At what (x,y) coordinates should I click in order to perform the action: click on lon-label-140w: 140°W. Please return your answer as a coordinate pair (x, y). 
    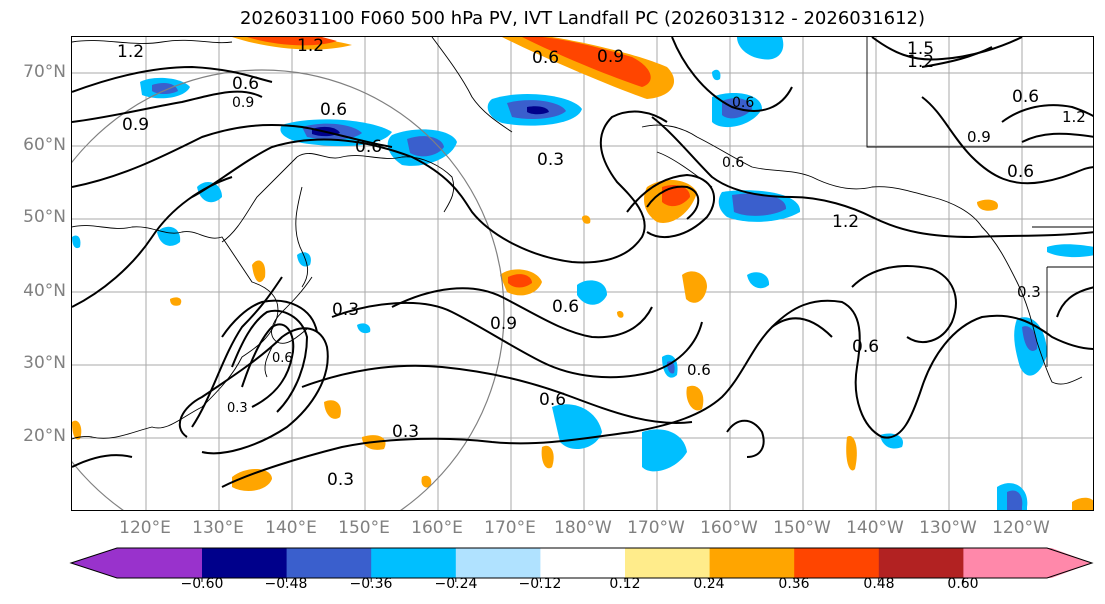
    Looking at the image, I should click on (875, 528).